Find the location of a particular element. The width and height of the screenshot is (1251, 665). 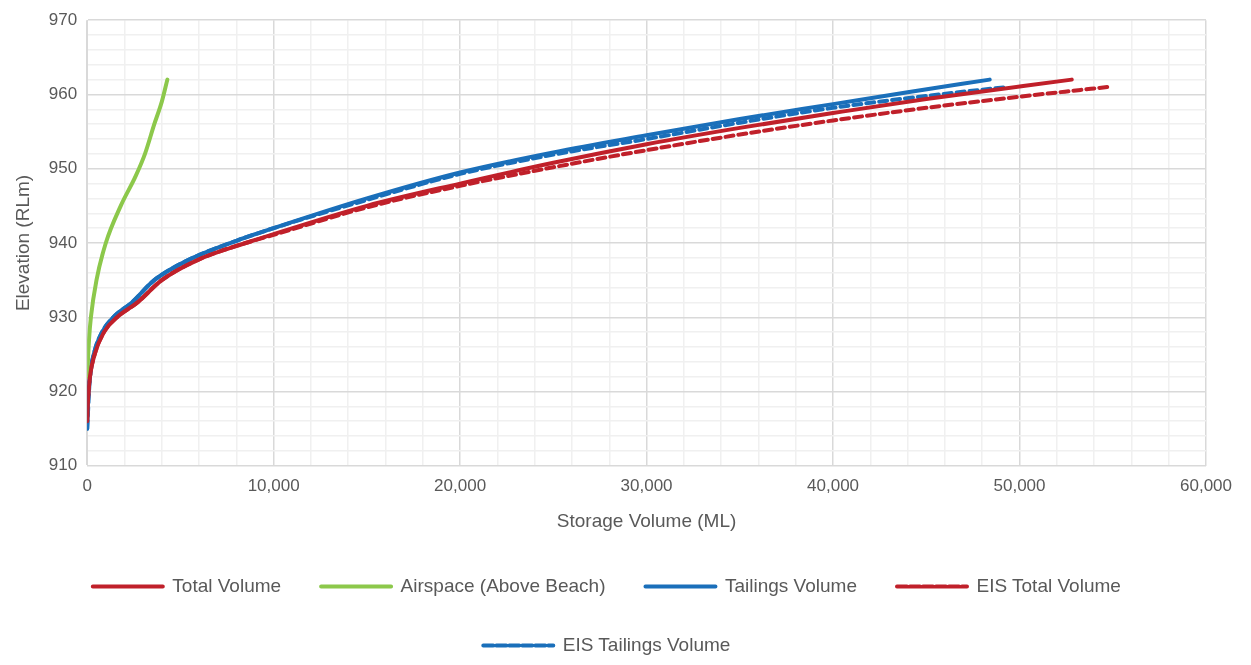

x-tick-label: 0 is located at coordinates (87, 485).